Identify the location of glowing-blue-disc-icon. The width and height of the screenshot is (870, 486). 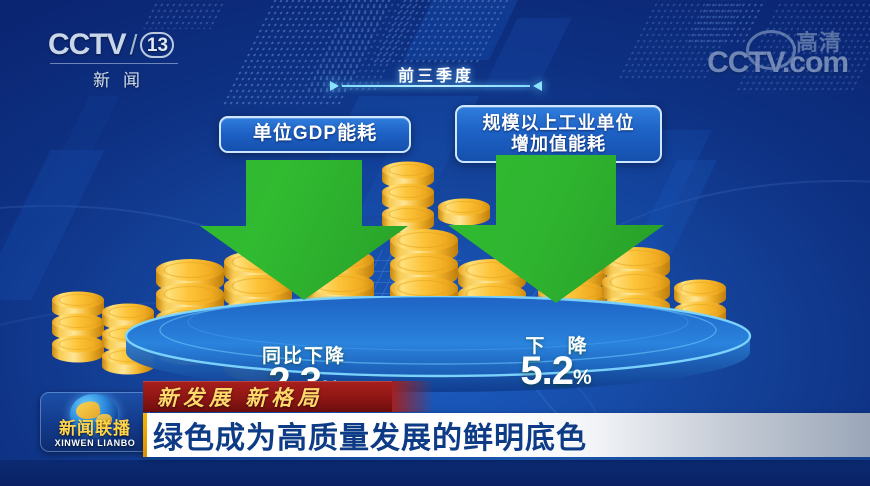
(438, 344).